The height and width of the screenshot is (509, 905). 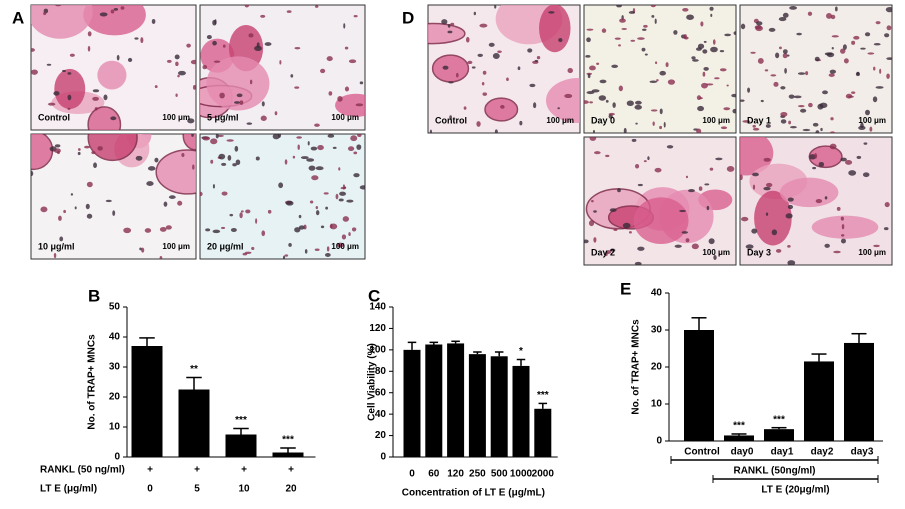 I want to click on significance: **, so click(x=194, y=369).